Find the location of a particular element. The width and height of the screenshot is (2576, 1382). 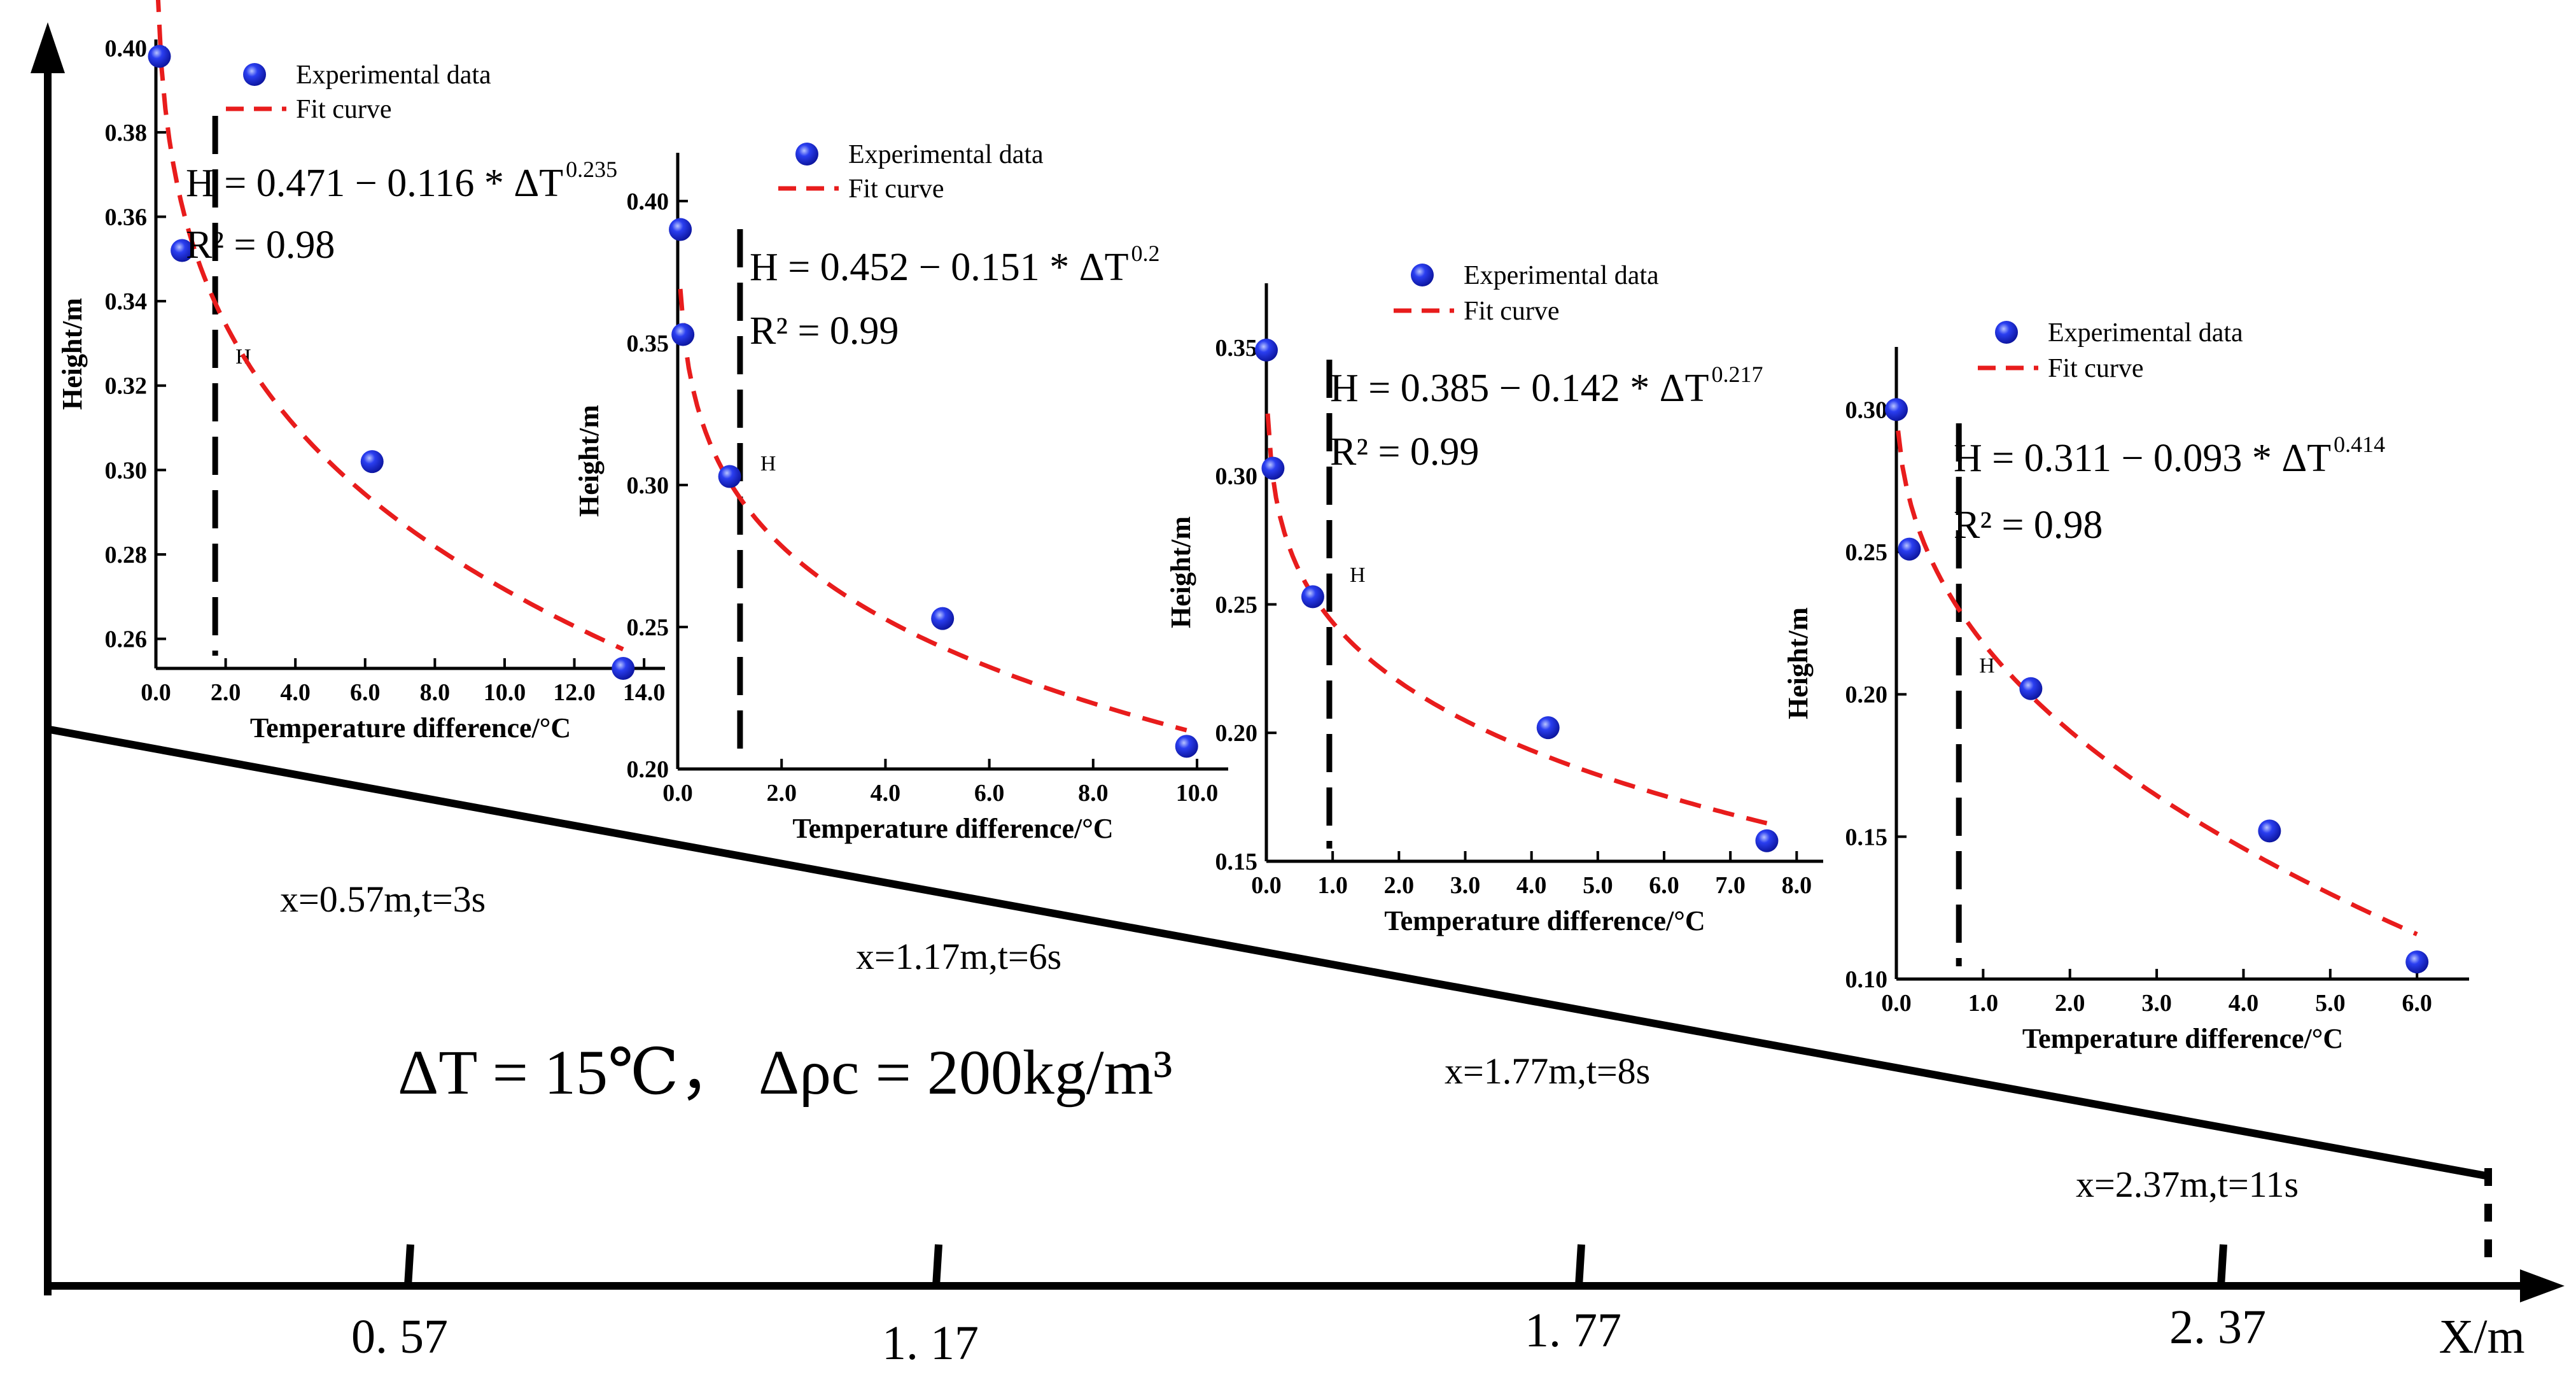

main-x-tick-label-4: 2. 37 is located at coordinates (2217, 1327).